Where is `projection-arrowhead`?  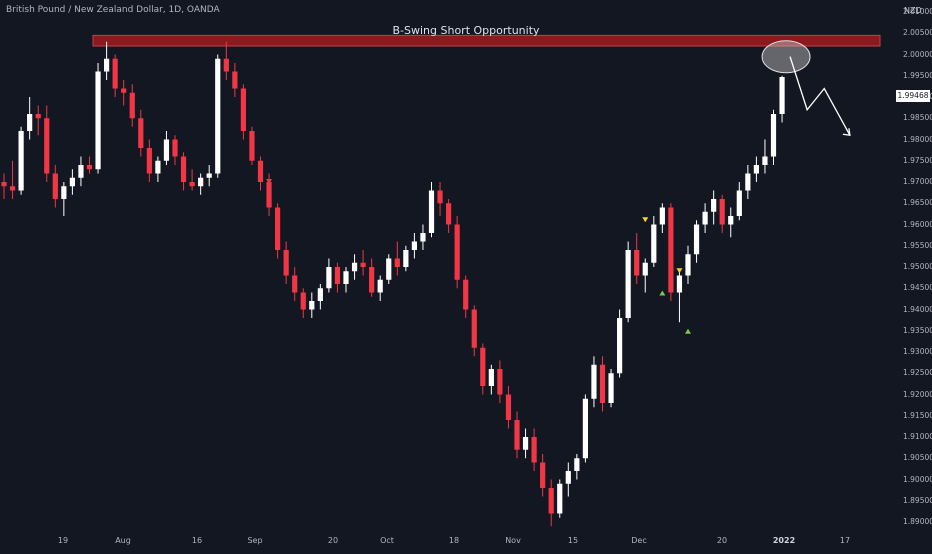
projection-arrowhead is located at coordinates (846, 132).